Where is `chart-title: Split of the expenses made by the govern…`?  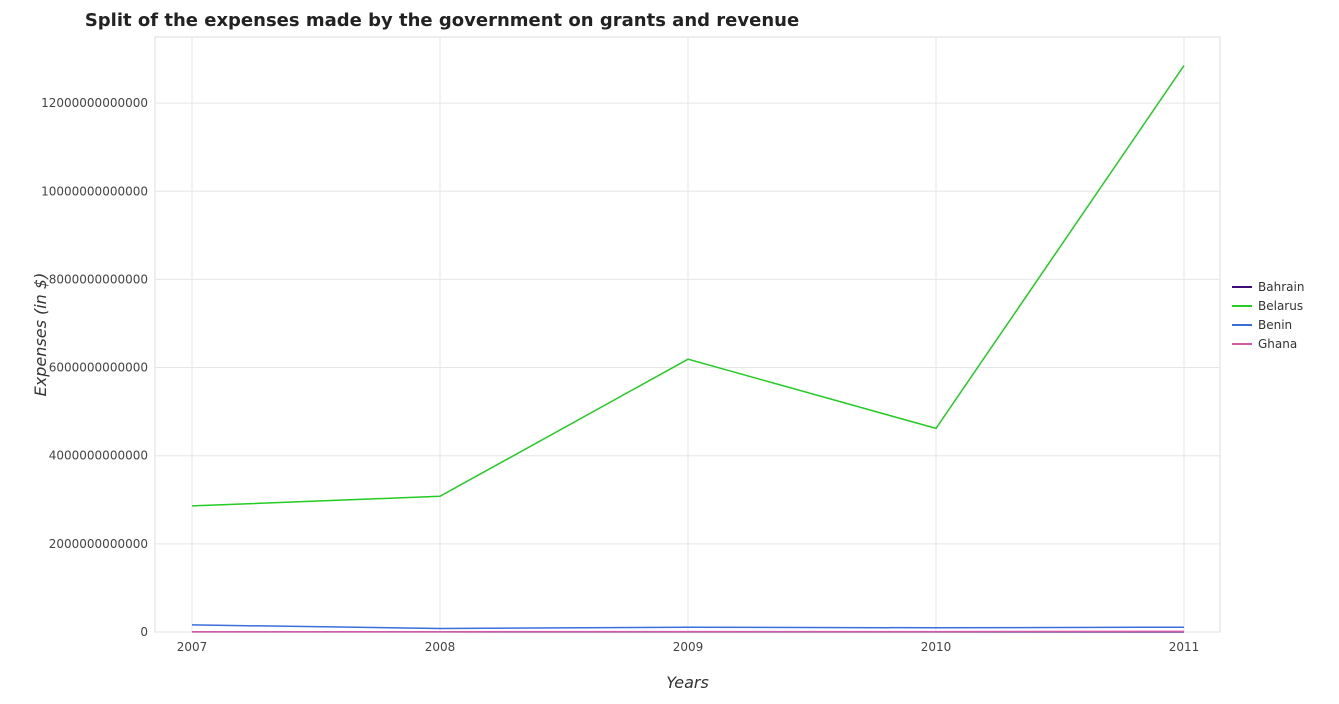 chart-title: Split of the expenses made by the govern… is located at coordinates (442, 20).